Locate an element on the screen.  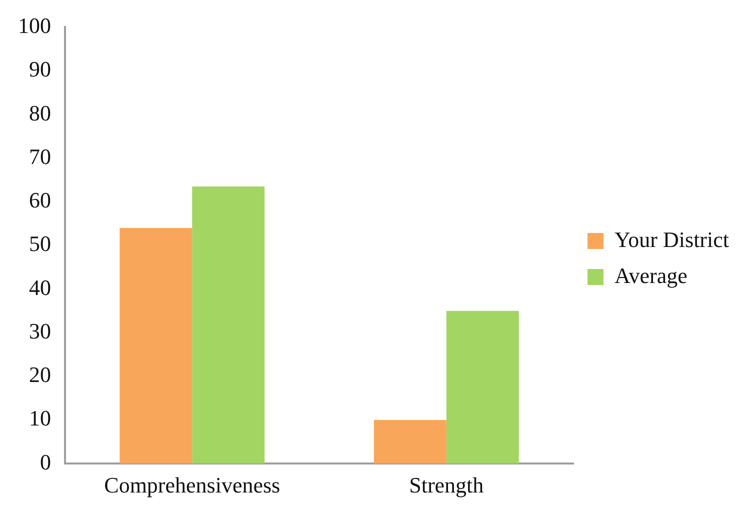
y-tick-label: 50 is located at coordinates (40, 243).